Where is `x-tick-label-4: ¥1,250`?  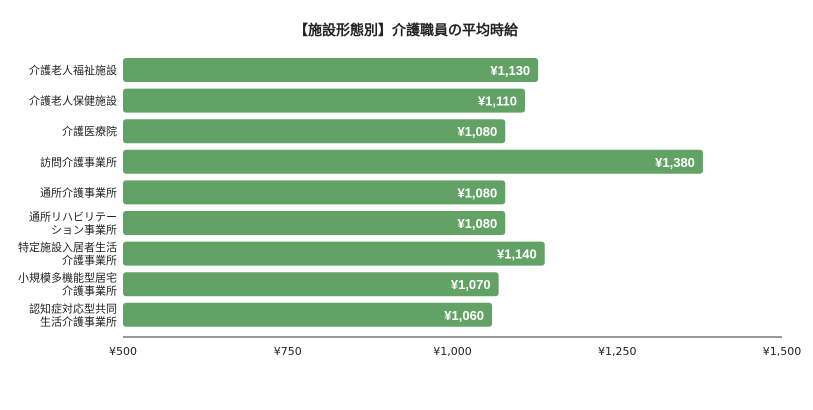 x-tick-label-4: ¥1,250 is located at coordinates (617, 351).